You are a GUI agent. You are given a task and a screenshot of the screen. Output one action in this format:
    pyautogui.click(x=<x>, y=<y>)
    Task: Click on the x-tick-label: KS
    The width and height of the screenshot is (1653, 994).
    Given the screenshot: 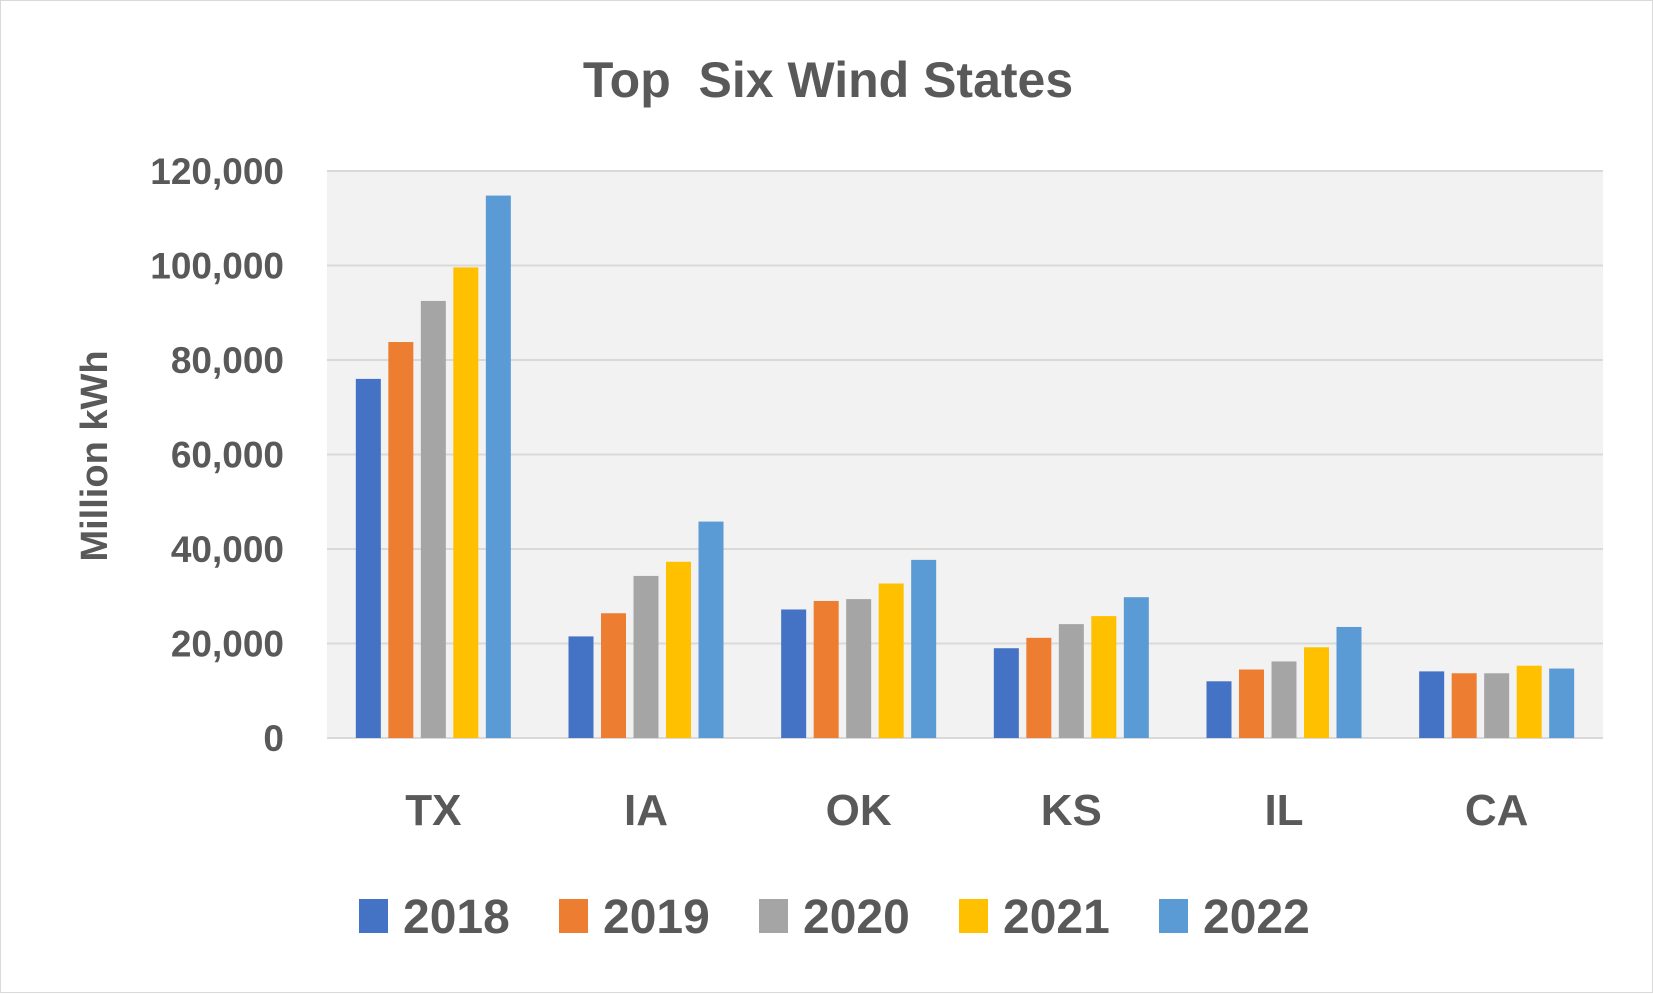 What is the action you would take?
    pyautogui.click(x=1071, y=810)
    